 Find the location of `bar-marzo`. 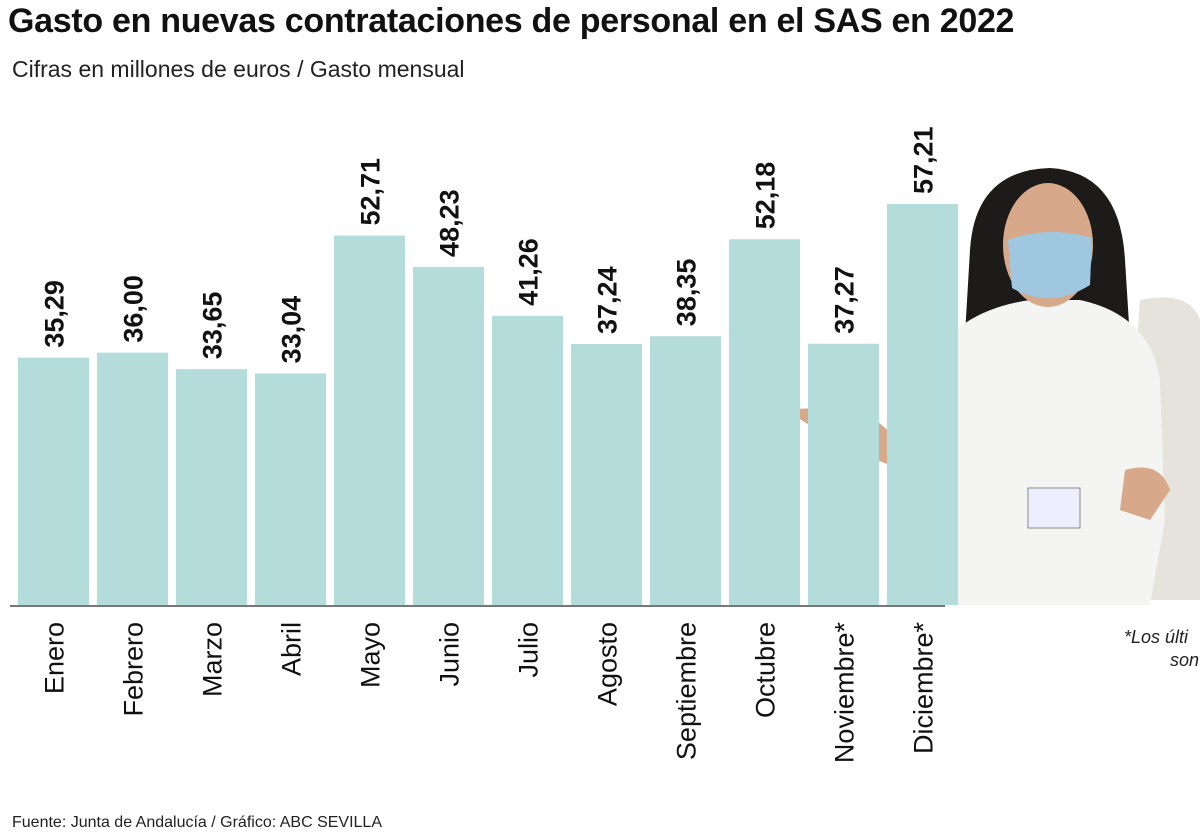

bar-marzo is located at coordinates (211, 487).